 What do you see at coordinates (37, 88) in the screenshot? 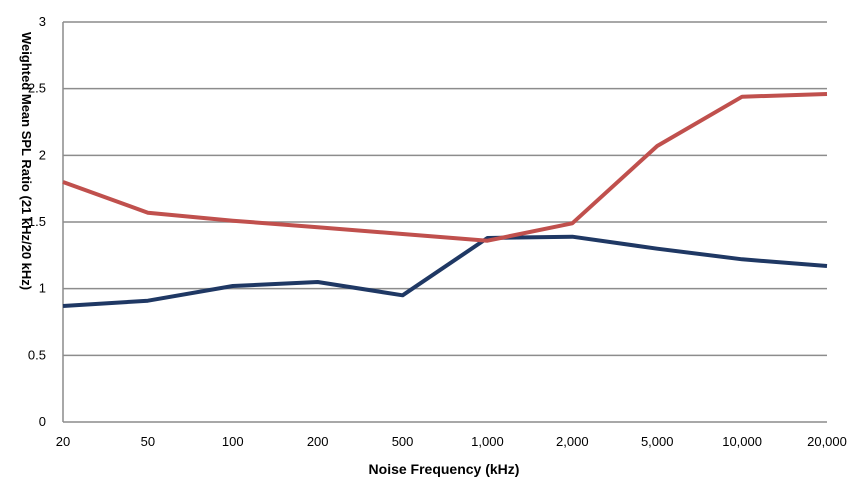
I see `y-tick-label: 2.5` at bounding box center [37, 88].